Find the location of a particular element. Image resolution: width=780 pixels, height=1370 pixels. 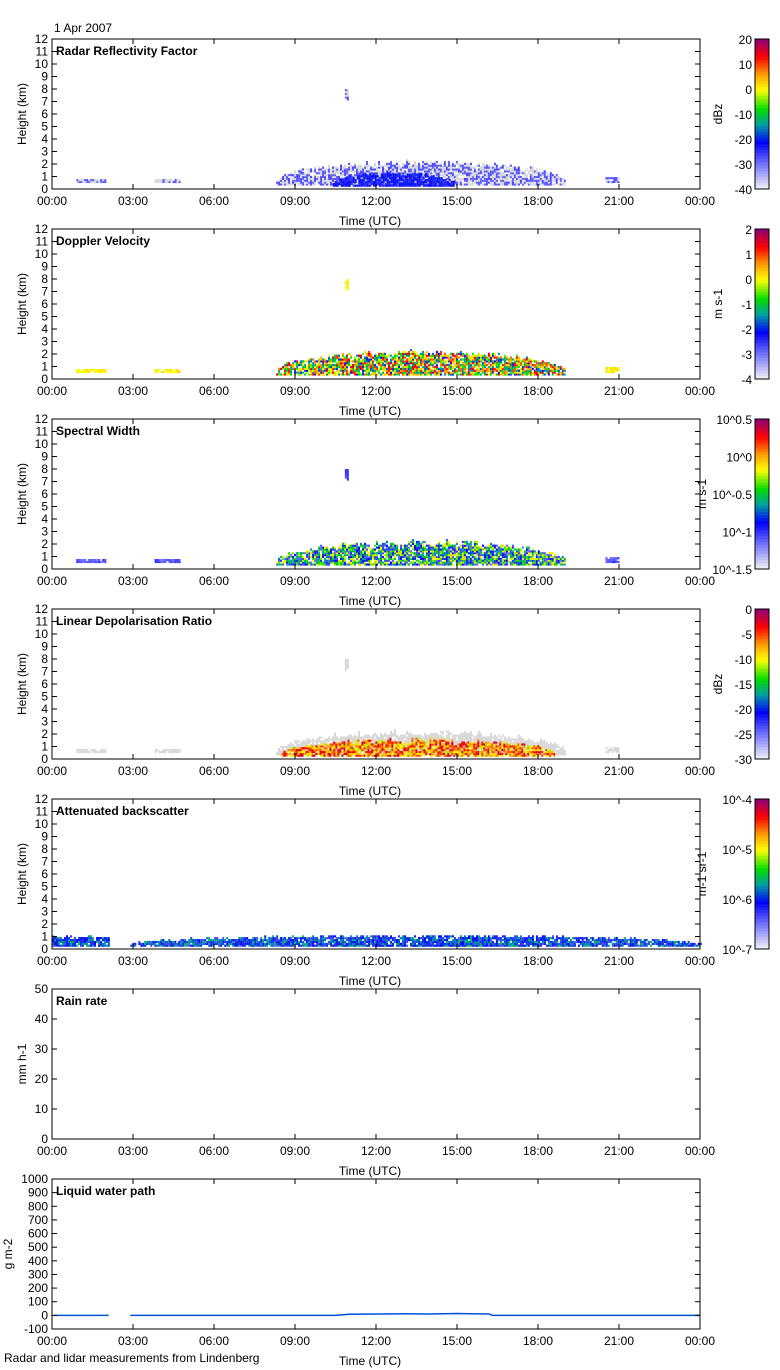

x-axis-label: Time (UTC) is located at coordinates (370, 601).